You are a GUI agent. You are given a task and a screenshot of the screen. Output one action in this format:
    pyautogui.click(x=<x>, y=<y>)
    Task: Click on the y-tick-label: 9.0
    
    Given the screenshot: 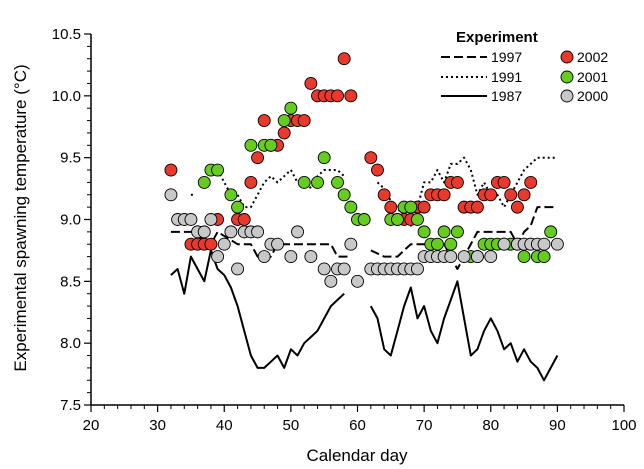 What is the action you would take?
    pyautogui.click(x=70, y=220)
    